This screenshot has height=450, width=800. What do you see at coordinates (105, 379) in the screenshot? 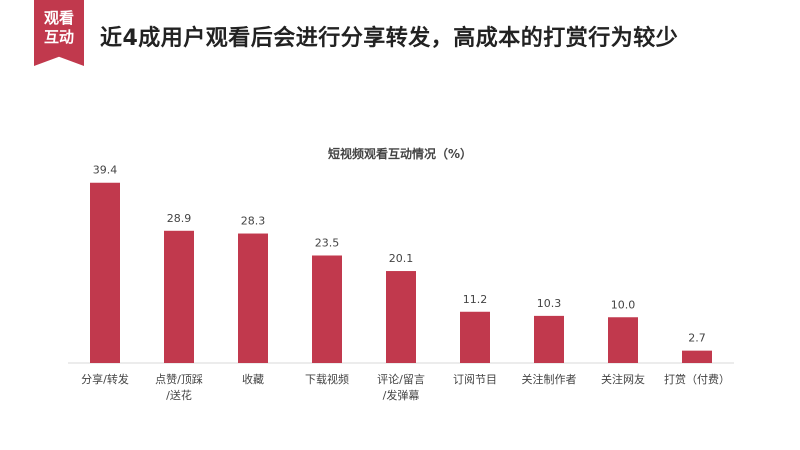
I see `x-tick-label: 分享/转发` at bounding box center [105, 379].